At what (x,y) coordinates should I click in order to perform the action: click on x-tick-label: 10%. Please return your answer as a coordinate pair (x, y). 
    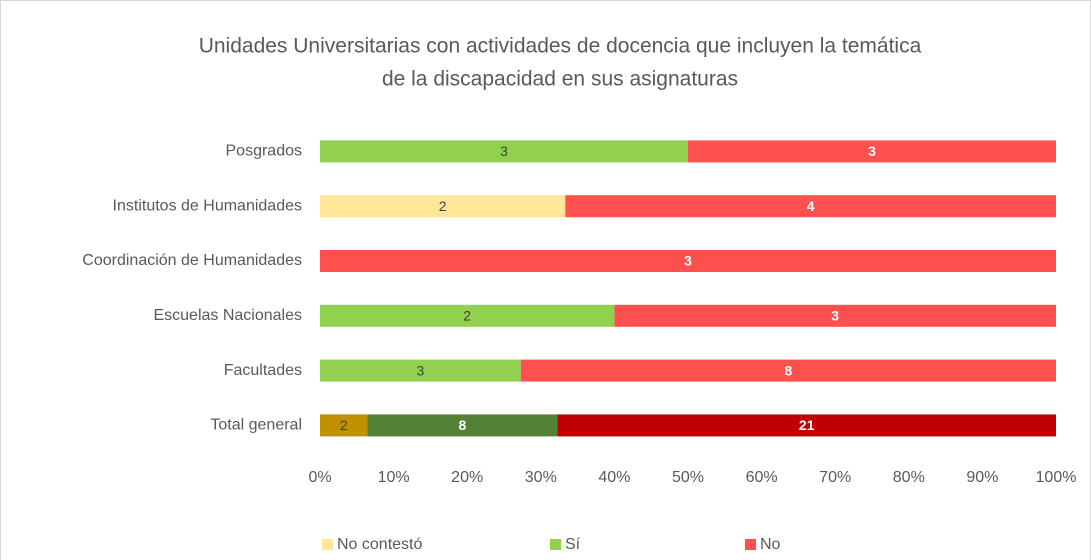
    Looking at the image, I should click on (394, 477).